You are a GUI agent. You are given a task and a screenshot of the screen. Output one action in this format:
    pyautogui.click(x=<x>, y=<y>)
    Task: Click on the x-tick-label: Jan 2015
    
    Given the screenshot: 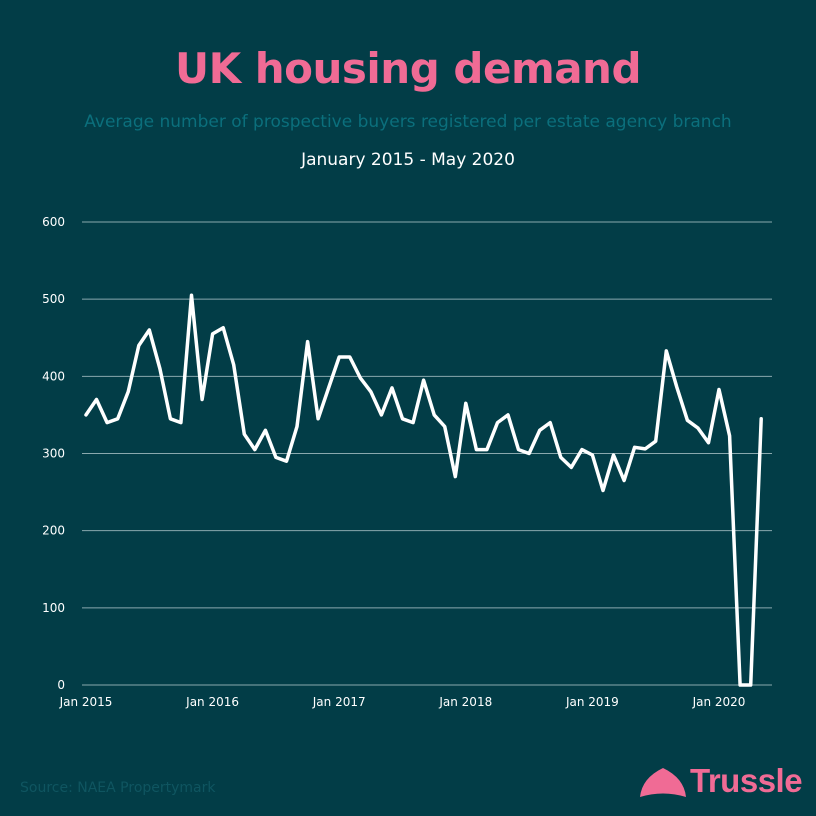 What is the action you would take?
    pyautogui.click(x=86, y=702)
    